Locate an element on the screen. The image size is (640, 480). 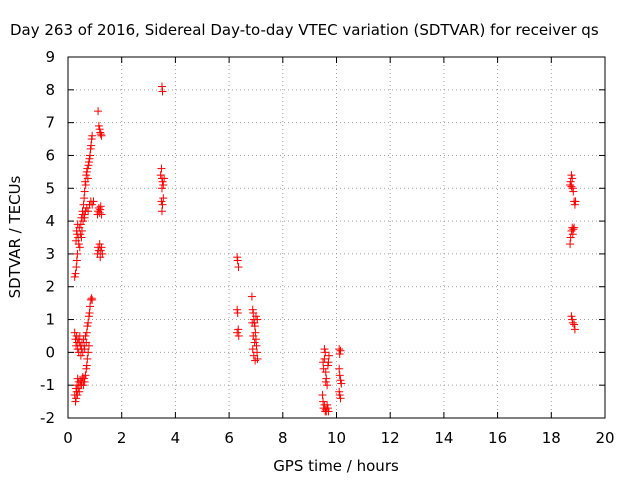
y-tick-labels: -2 -1 0 1 2 3 4 5 6 7 8 9 is located at coordinates (47, 237).